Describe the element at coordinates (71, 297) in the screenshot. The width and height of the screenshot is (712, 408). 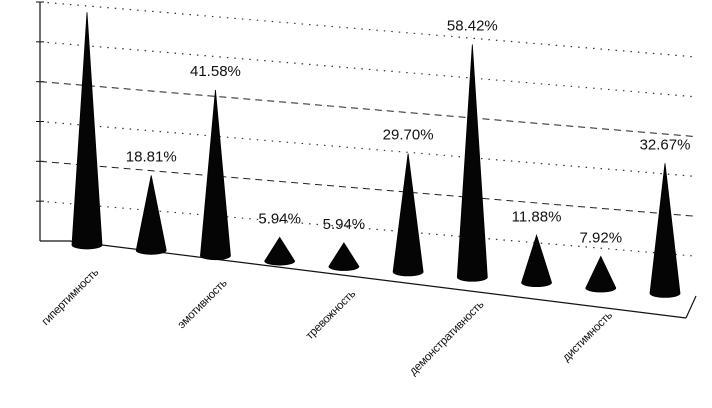
I see `category-label: гипертимность` at that location.